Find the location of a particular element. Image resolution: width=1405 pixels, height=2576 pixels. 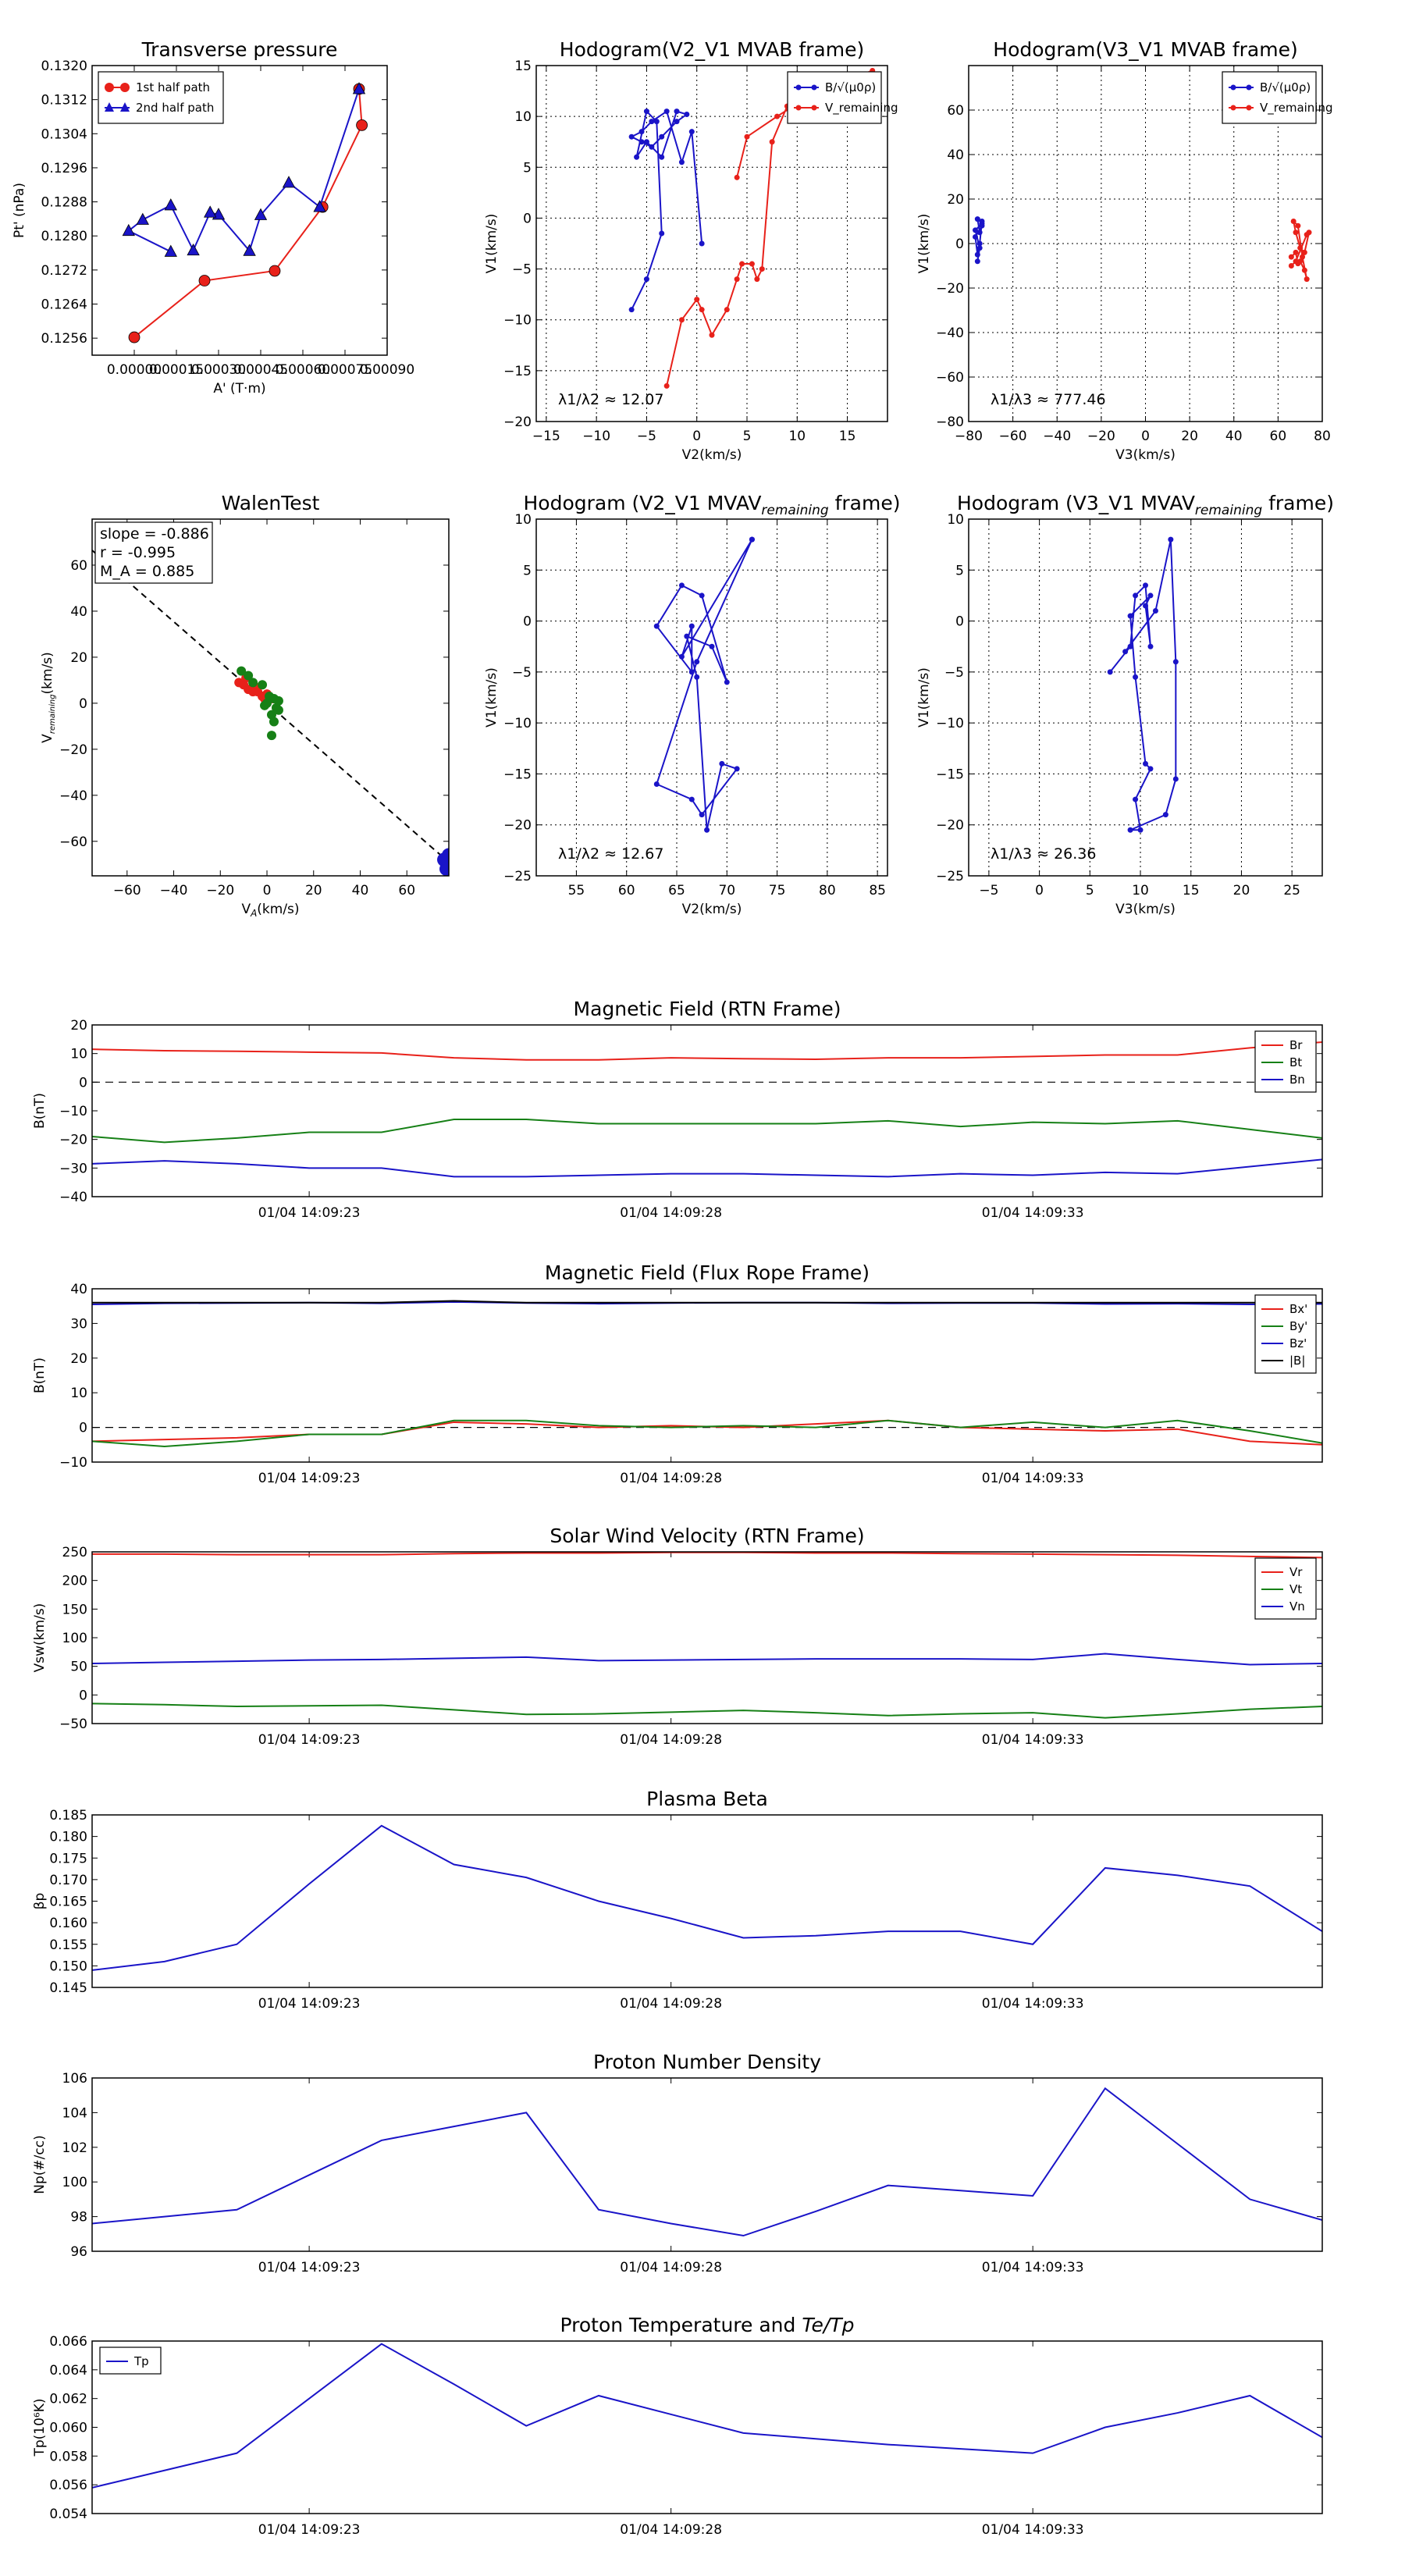

y-tick-label: 0.064 is located at coordinates (68, 2371).